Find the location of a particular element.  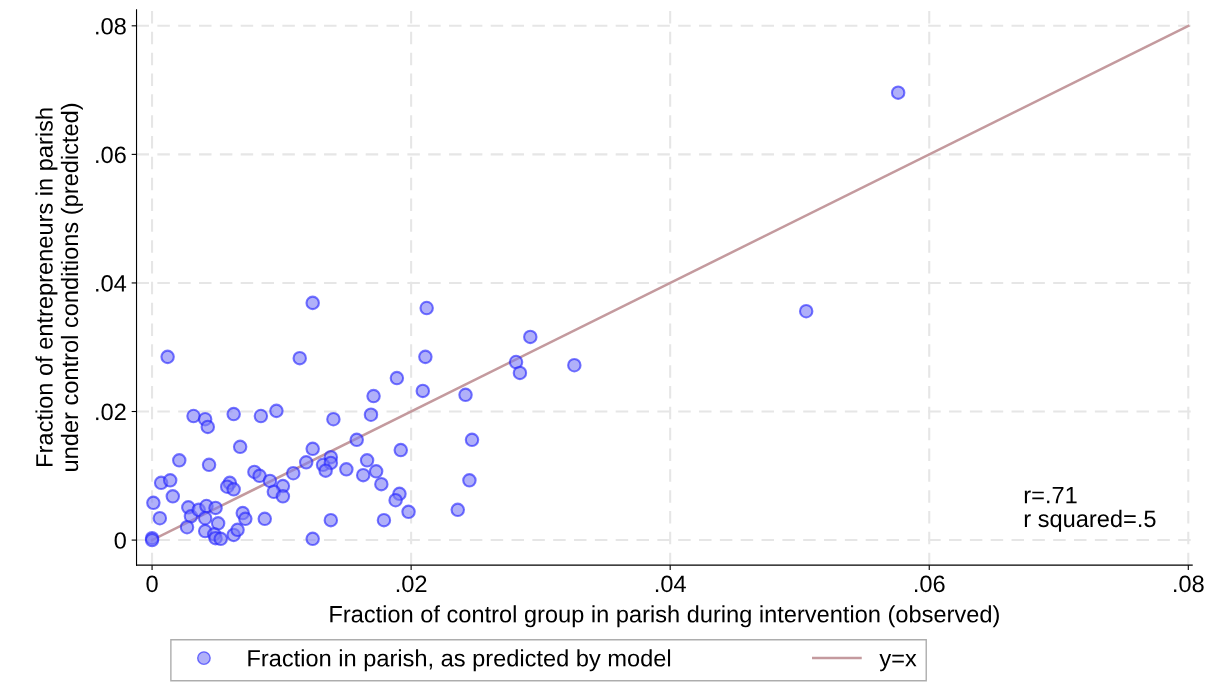

annotation: r=.71 r squared=.5 is located at coordinates (1090, 509).